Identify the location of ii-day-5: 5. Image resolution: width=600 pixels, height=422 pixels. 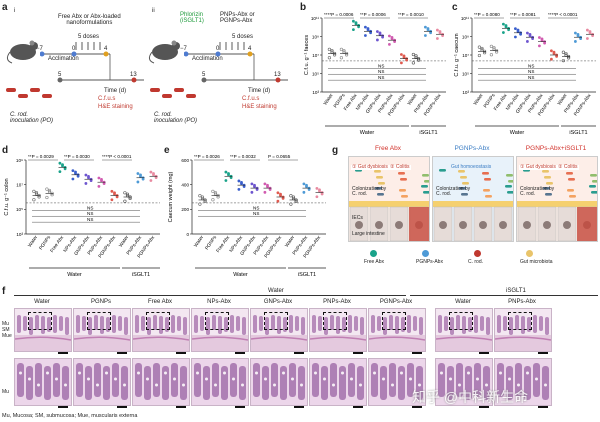
(204, 75).